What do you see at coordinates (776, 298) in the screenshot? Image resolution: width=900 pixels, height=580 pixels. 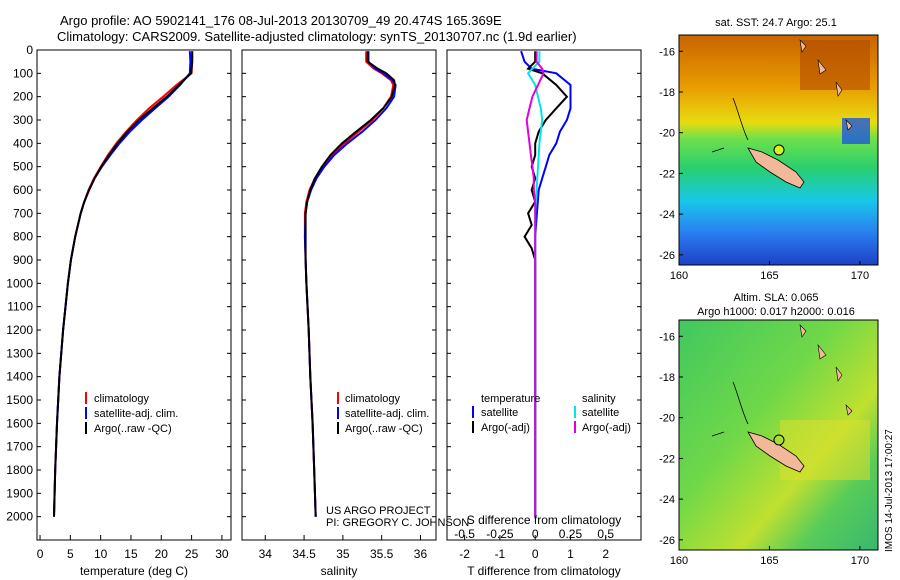 I see `sla-map-title1: Altim. SLA: 0.065` at bounding box center [776, 298].